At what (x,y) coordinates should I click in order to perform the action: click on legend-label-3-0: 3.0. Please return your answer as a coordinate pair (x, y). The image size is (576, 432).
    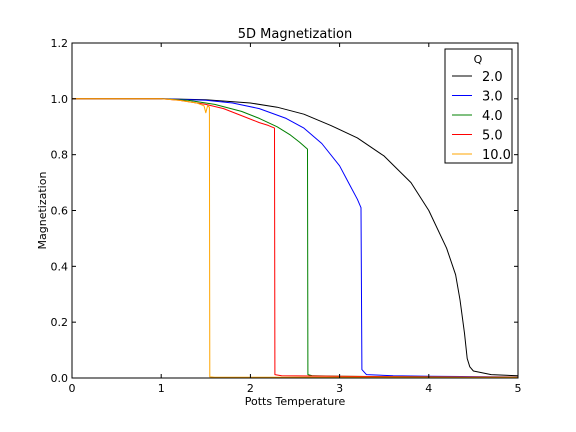
    Looking at the image, I should click on (492, 97).